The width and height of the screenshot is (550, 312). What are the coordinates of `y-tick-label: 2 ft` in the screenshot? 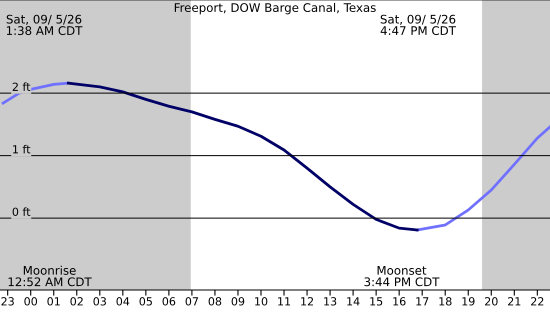 It's located at (21, 86).